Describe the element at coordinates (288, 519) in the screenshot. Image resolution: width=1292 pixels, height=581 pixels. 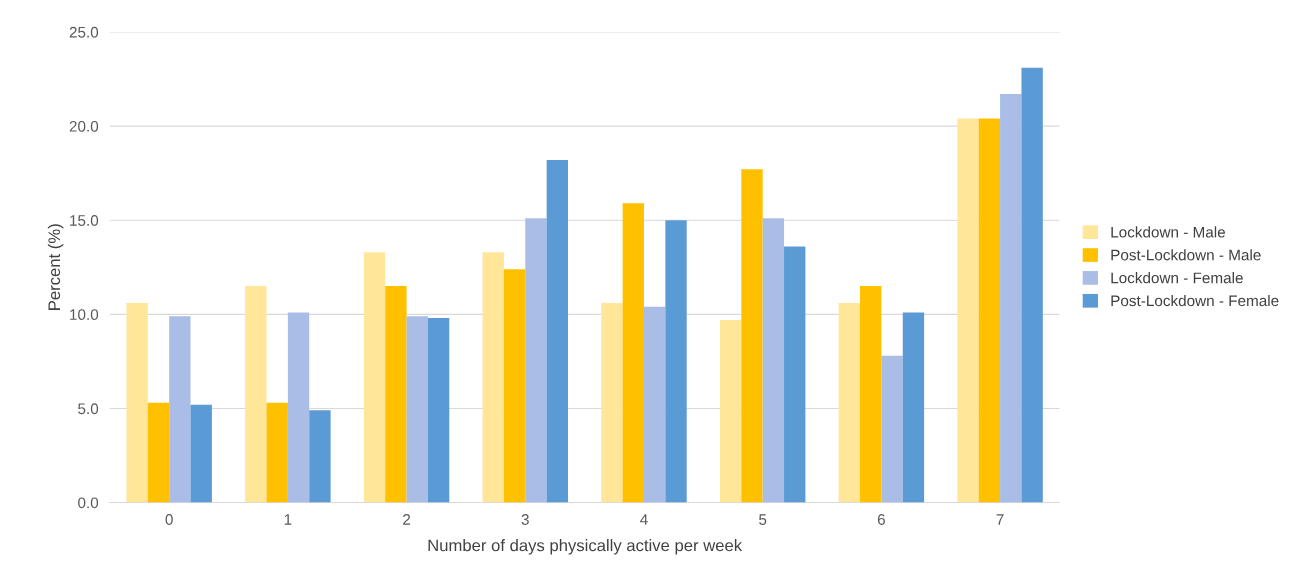
I see `x-tick-label: 1` at that location.